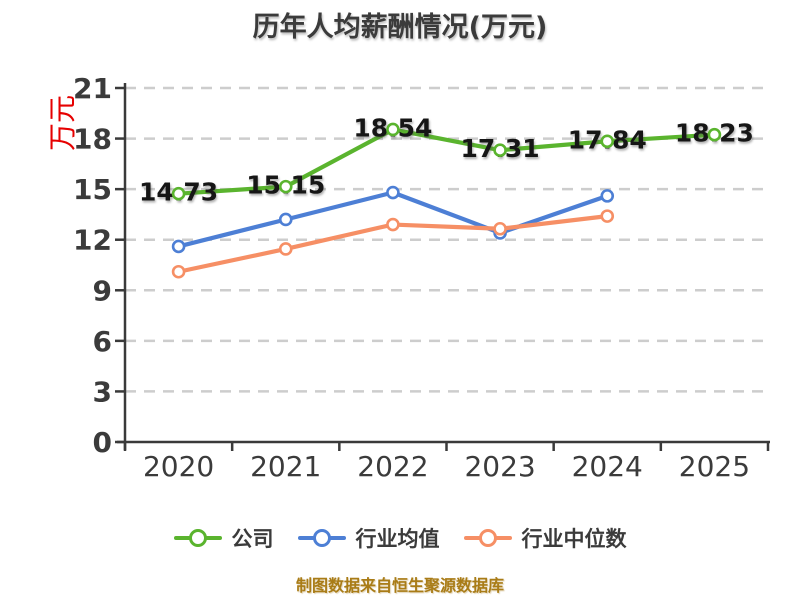  Describe the element at coordinates (285, 466) in the screenshot. I see `x-tick-label: 2021` at that location.